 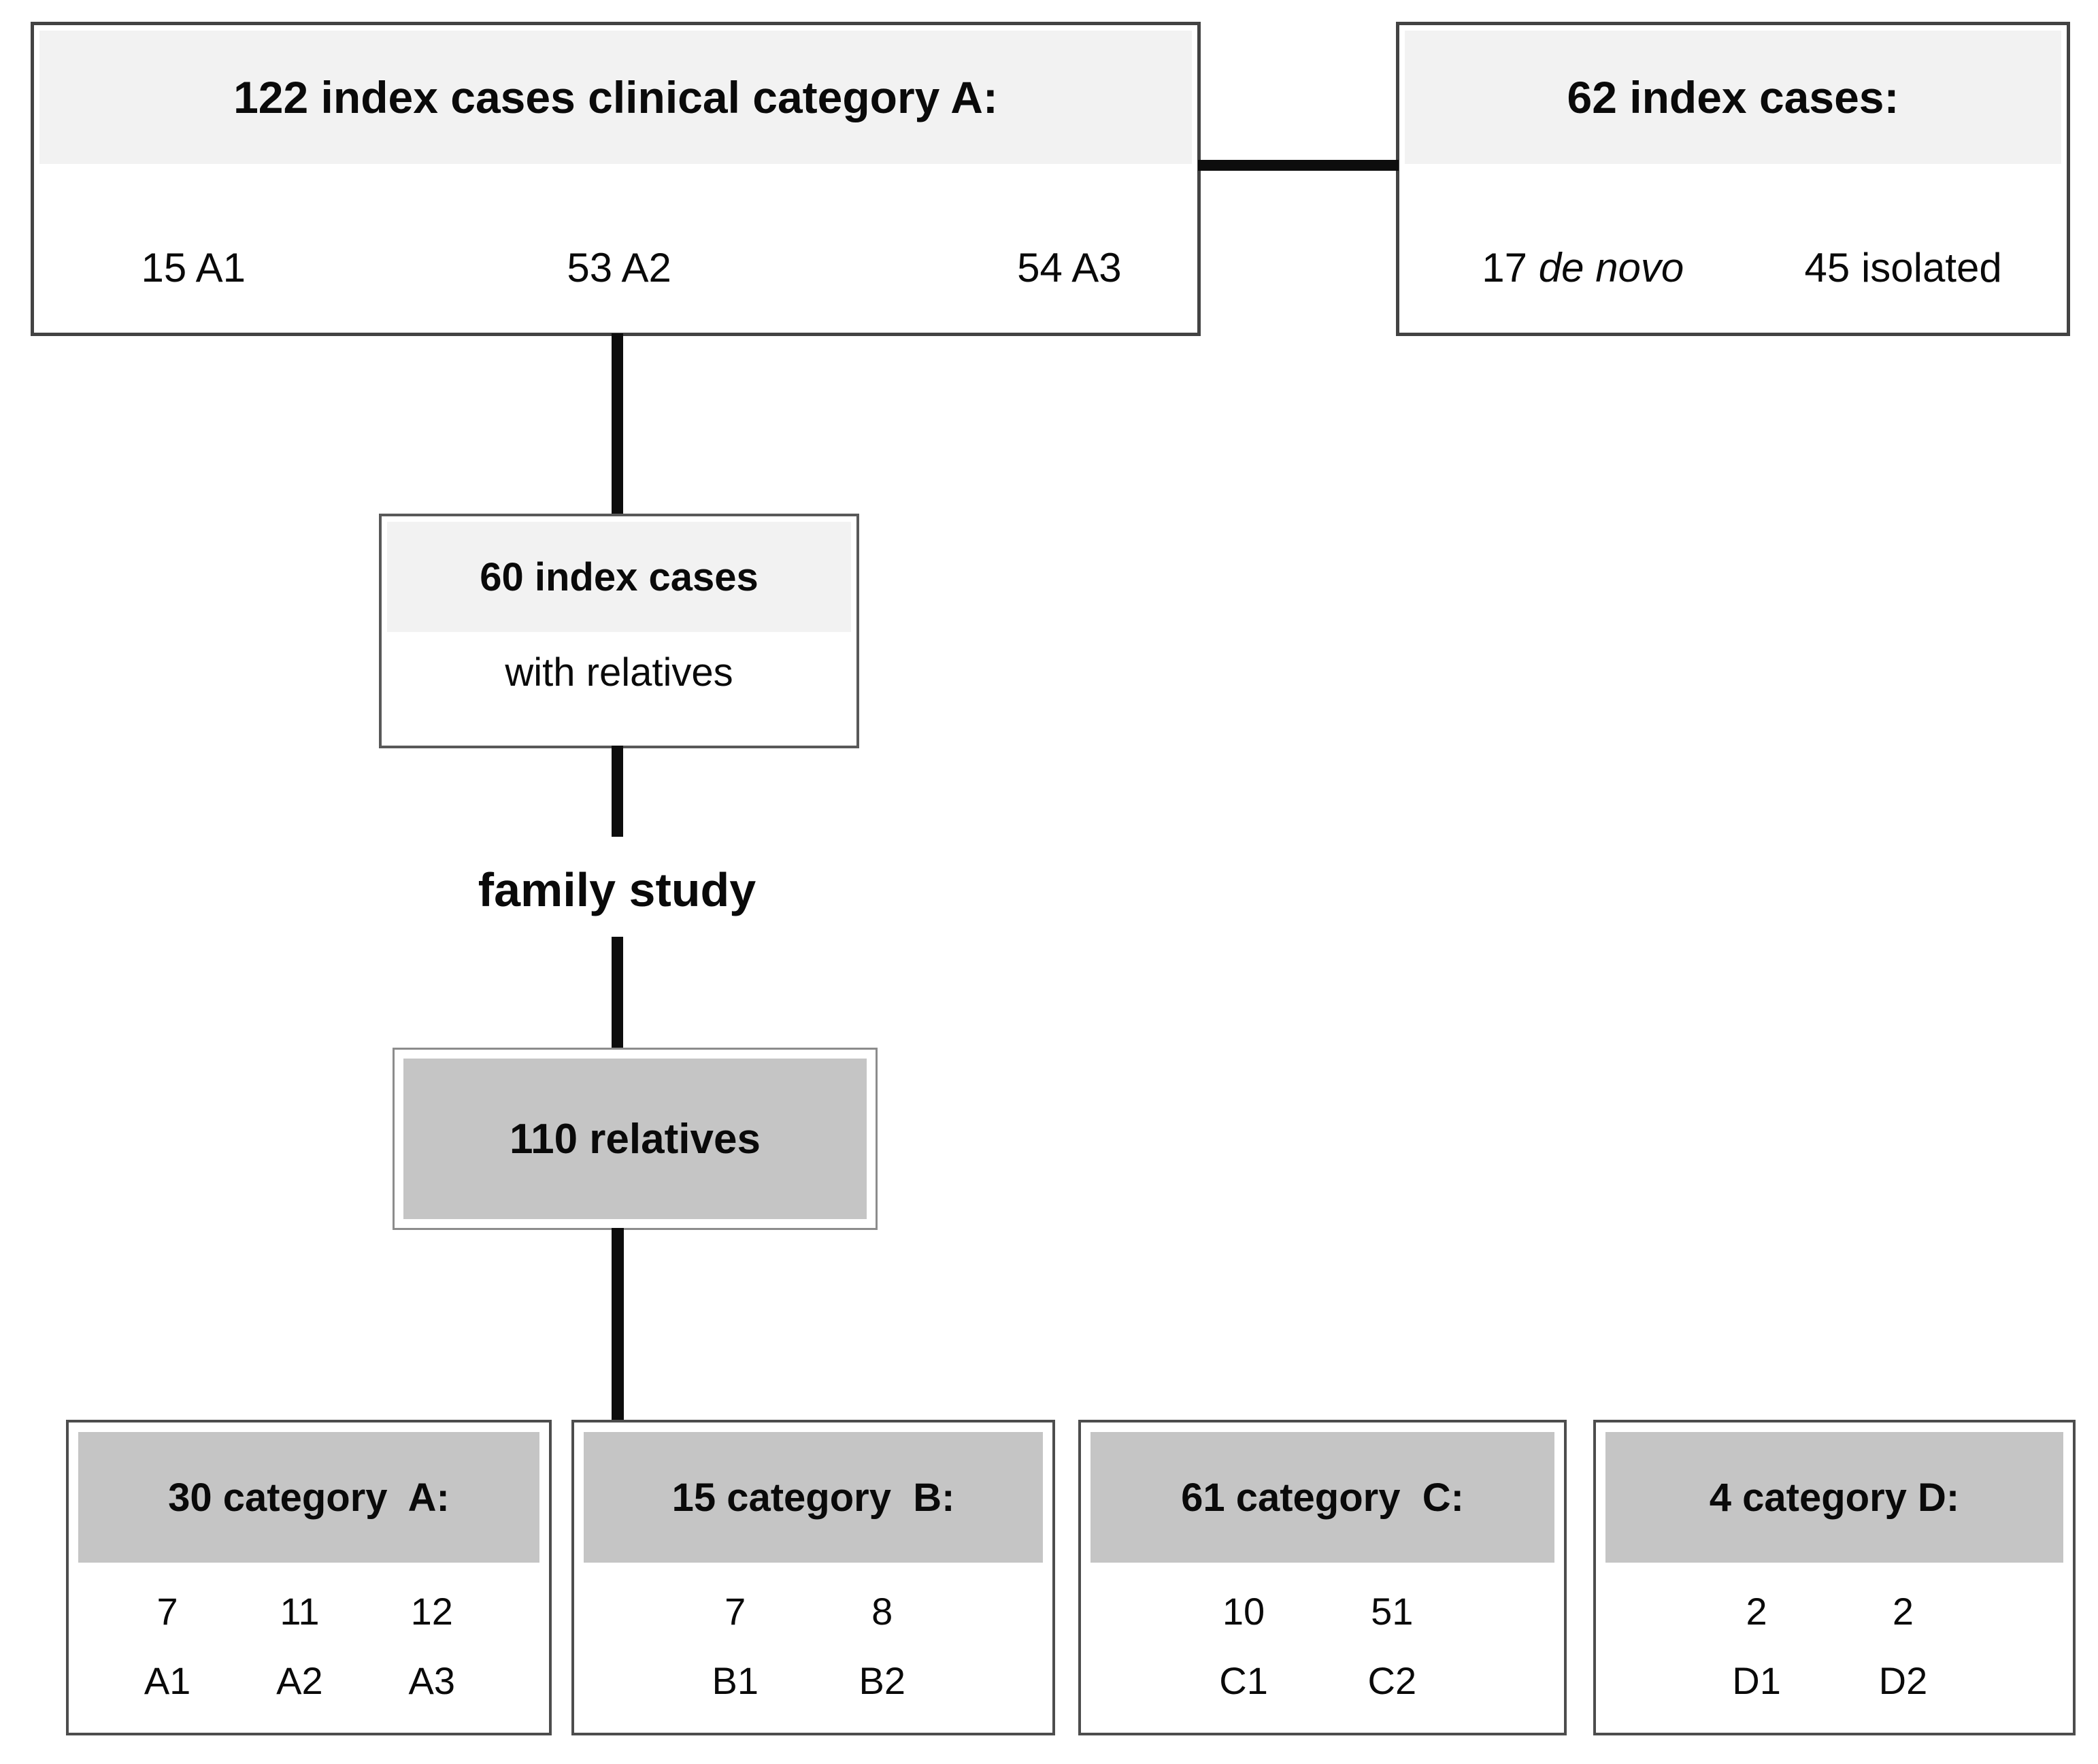 What do you see at coordinates (735, 1680) in the screenshot?
I see `count-label: B1` at bounding box center [735, 1680].